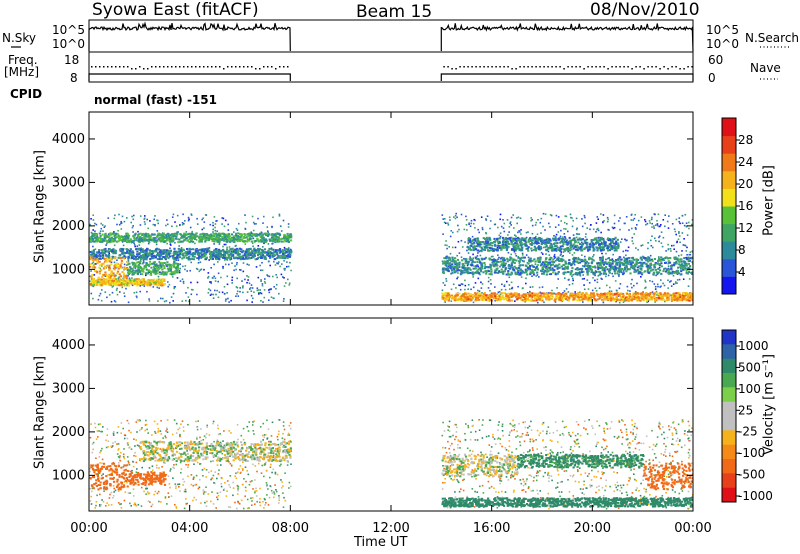 This screenshot has width=800, height=554. What do you see at coordinates (645, 10) in the screenshot?
I see `date-label: 08/Nov/2010` at bounding box center [645, 10].